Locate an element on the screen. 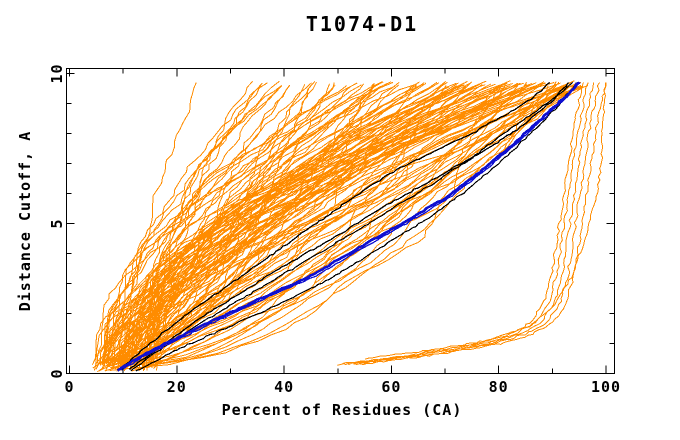 The image size is (680, 440). chart-title: T1074-D1 is located at coordinates (362, 24).